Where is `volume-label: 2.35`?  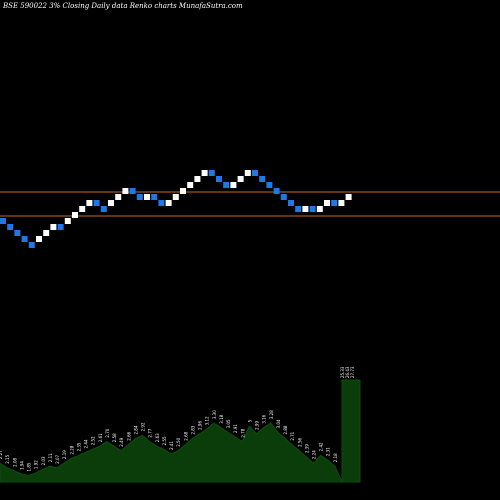 volume-label: 2.35 is located at coordinates (78, 446).